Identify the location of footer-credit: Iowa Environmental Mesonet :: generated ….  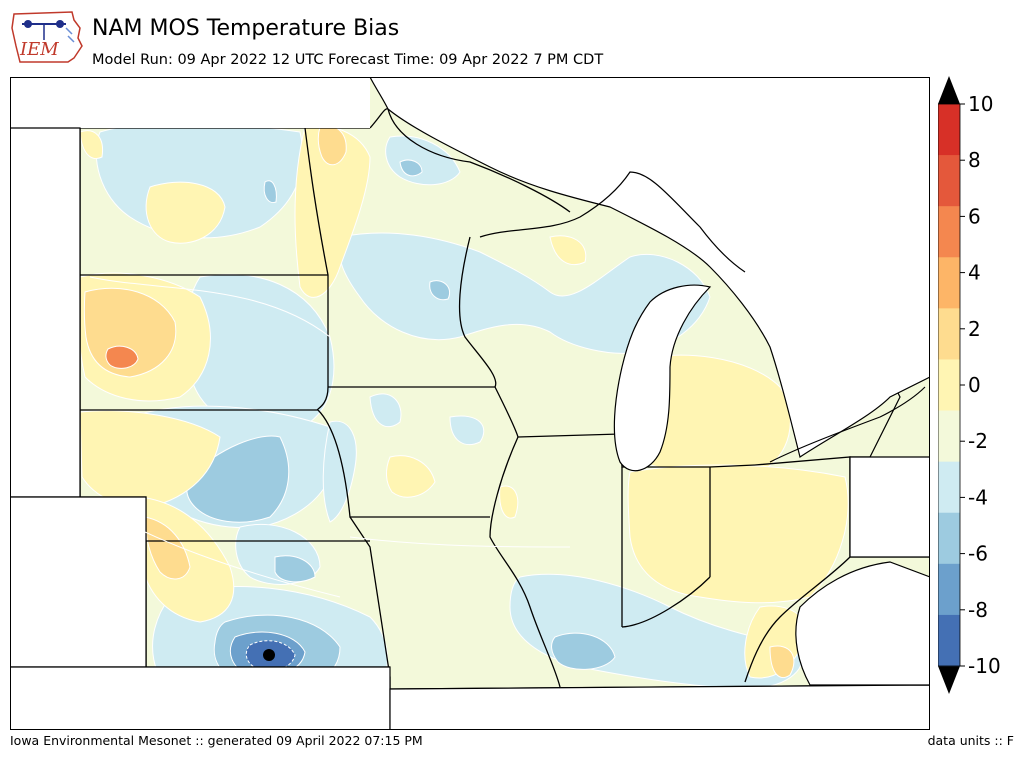
(216, 740).